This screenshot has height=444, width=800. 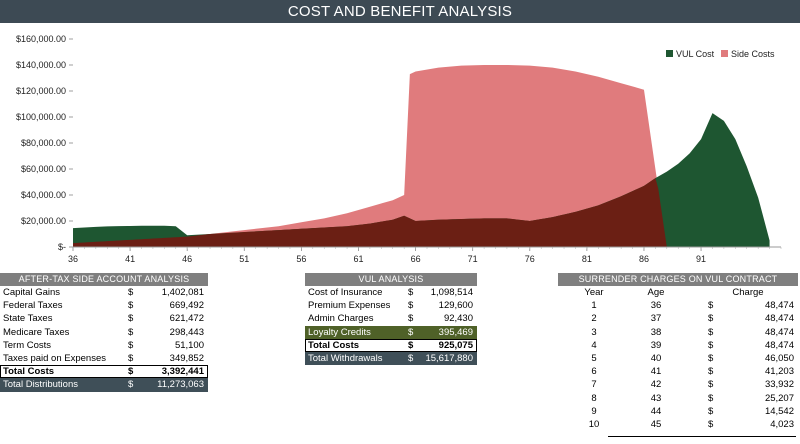 I want to click on surrender-panel-header: SURRENDER CHARGES ON VUL CONTRACT, so click(x=678, y=279).